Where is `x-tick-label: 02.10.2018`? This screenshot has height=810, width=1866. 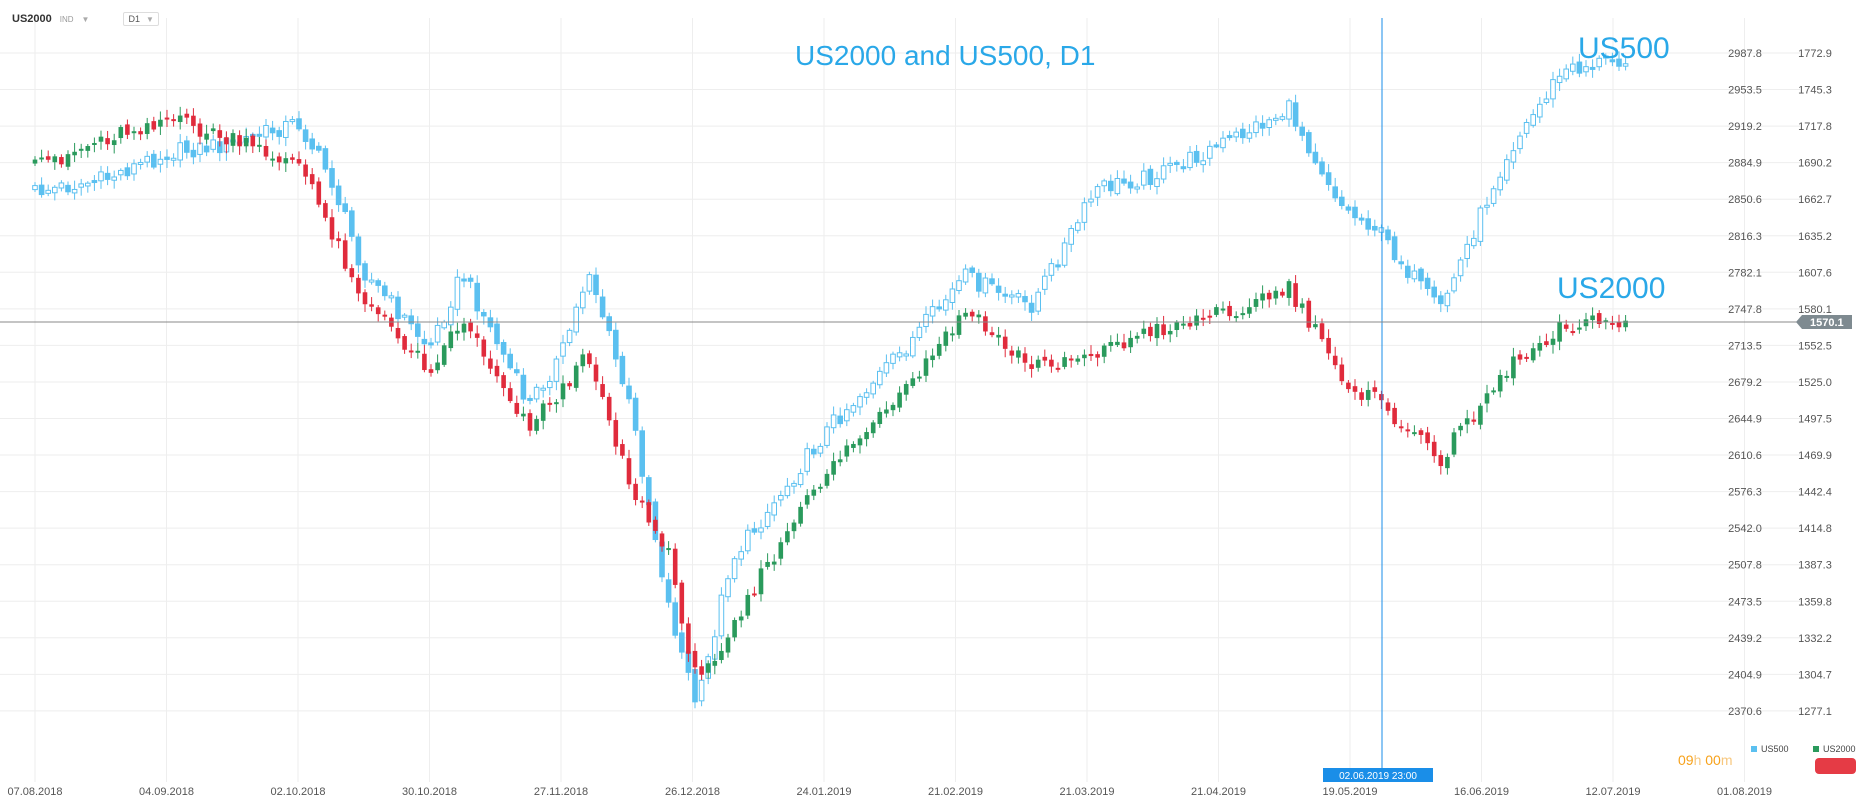
x-tick-label: 02.10.2018 is located at coordinates (297, 792).